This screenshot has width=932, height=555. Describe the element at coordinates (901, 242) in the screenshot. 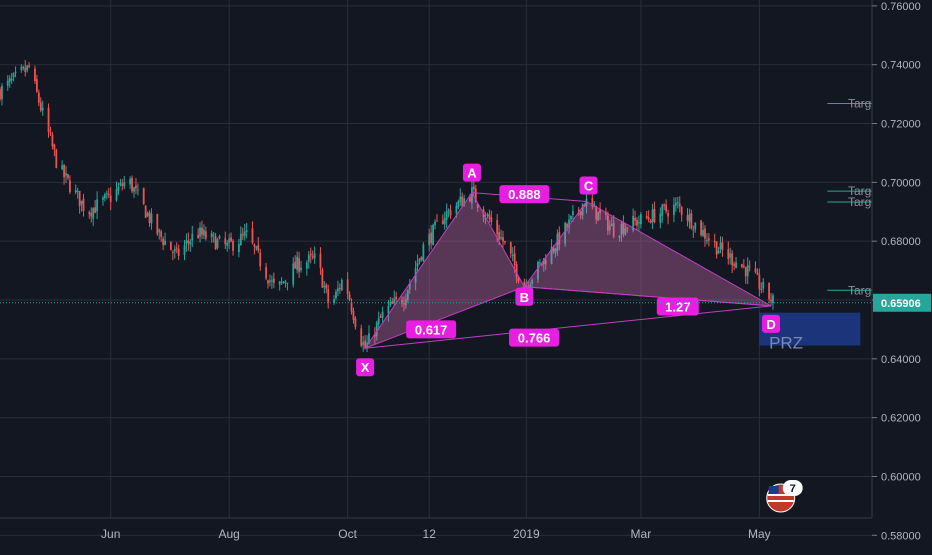

I see `price-tick-label: 0.68000` at that location.